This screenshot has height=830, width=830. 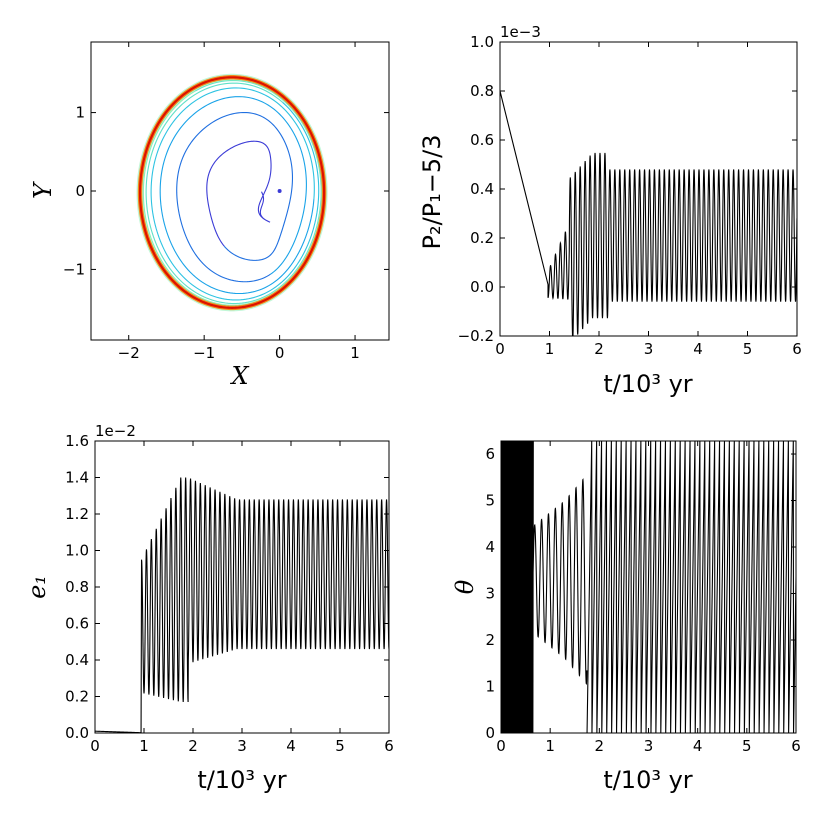 I want to click on y-tick-label: −1, so click(x=74, y=269).